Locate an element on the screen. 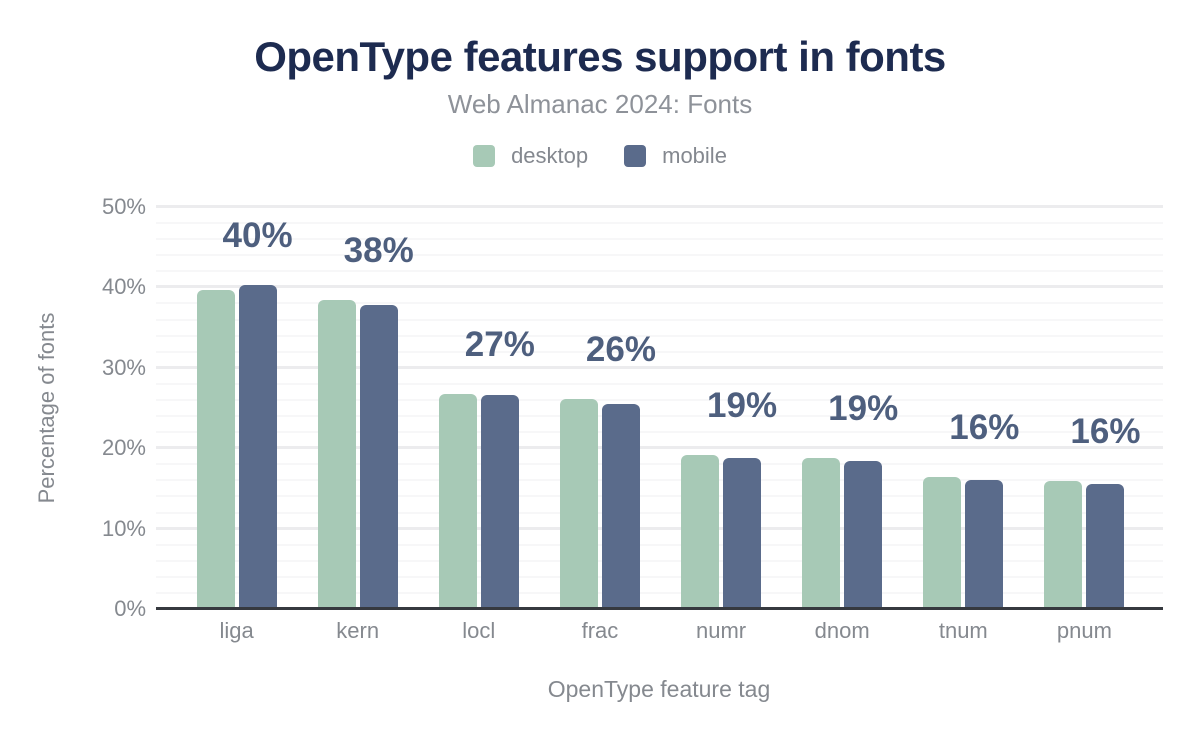  y-tick-label: 0% is located at coordinates (130, 608).